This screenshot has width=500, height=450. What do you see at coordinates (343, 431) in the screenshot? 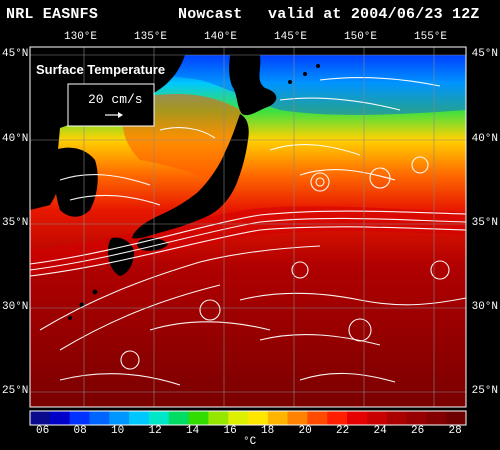
I see `colorbar-tick: 22` at bounding box center [343, 431].